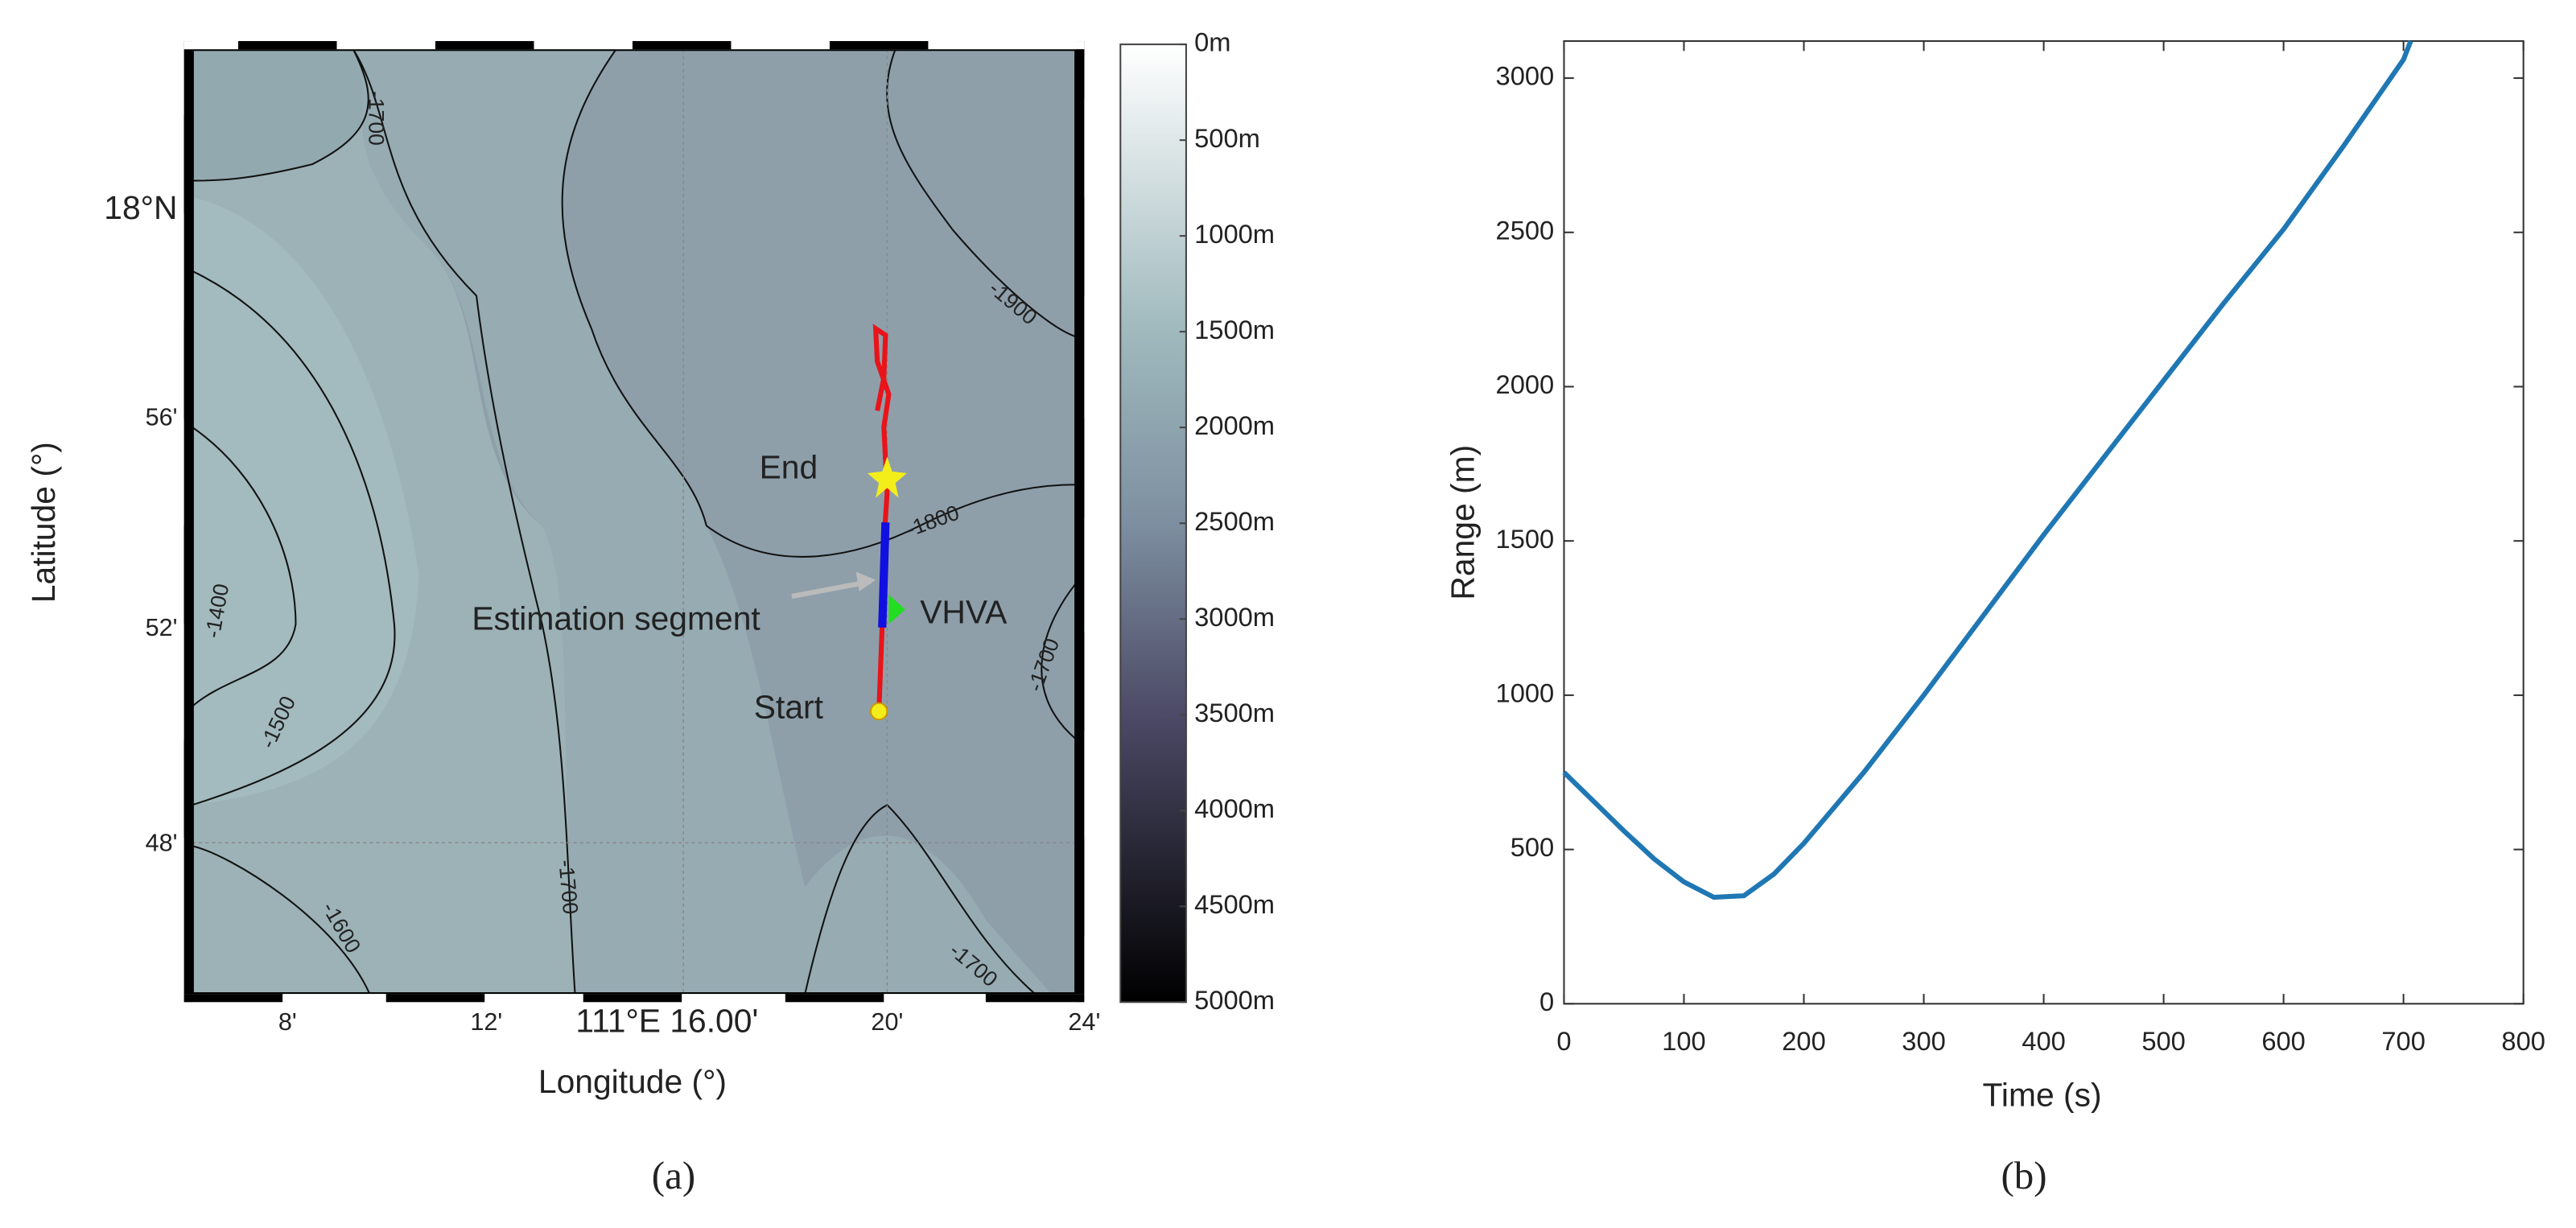 This screenshot has height=1228, width=2576. I want to click on y-tick-label: 56', so click(162, 418).